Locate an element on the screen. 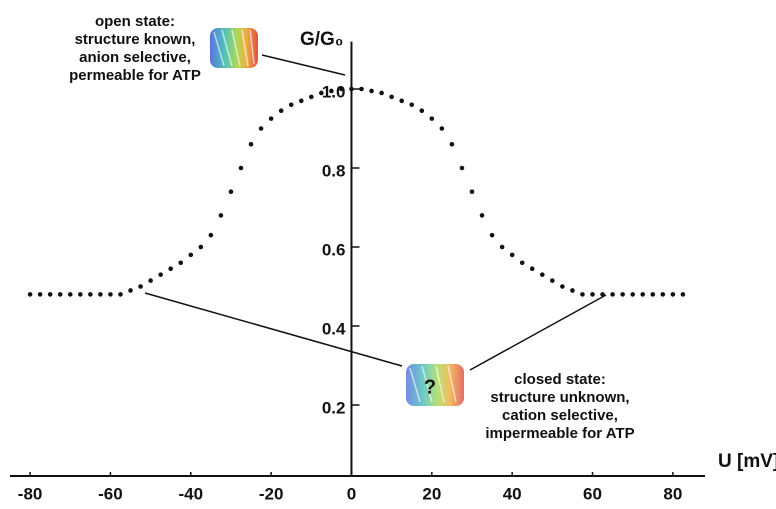 This screenshot has width=776, height=509. x-tick-label: 0 is located at coordinates (351, 493).